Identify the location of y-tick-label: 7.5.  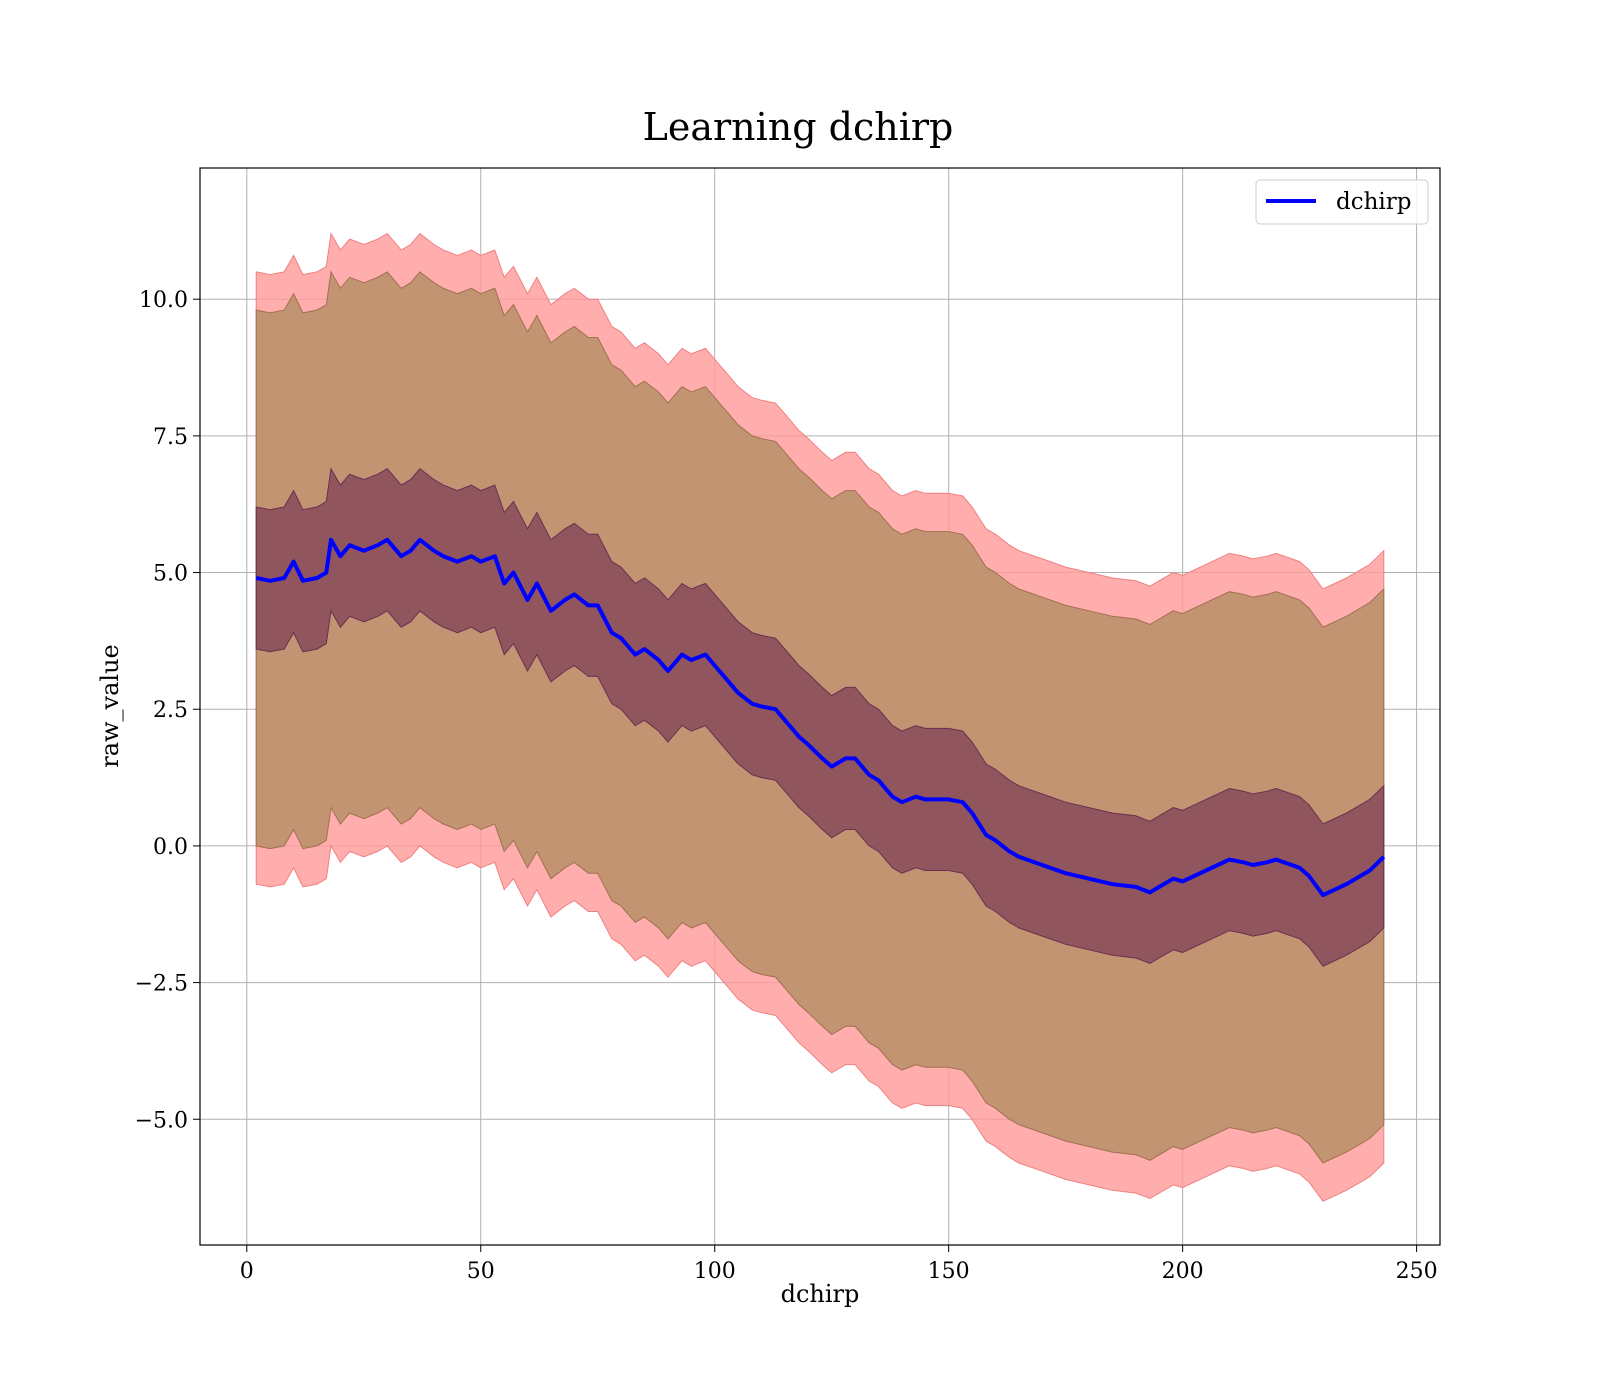
(170, 437).